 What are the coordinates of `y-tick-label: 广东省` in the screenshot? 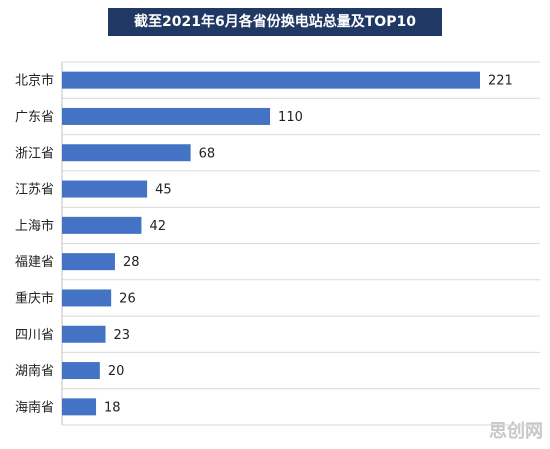 It's located at (34, 117).